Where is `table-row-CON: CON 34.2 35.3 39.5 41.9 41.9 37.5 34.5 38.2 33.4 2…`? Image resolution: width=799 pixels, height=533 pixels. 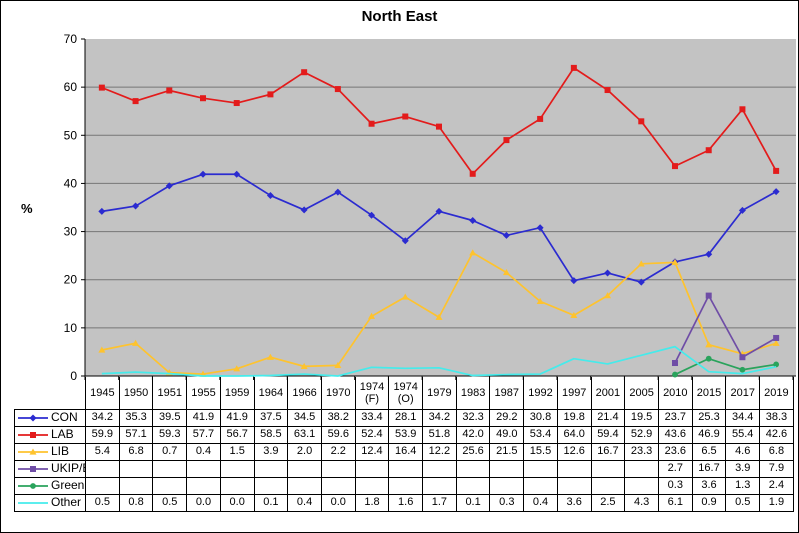
table-row-CON: CON 34.2 35.3 39.5 41.9 41.9 37.5 34.5 38.2 33.4 2… is located at coordinates (404, 417).